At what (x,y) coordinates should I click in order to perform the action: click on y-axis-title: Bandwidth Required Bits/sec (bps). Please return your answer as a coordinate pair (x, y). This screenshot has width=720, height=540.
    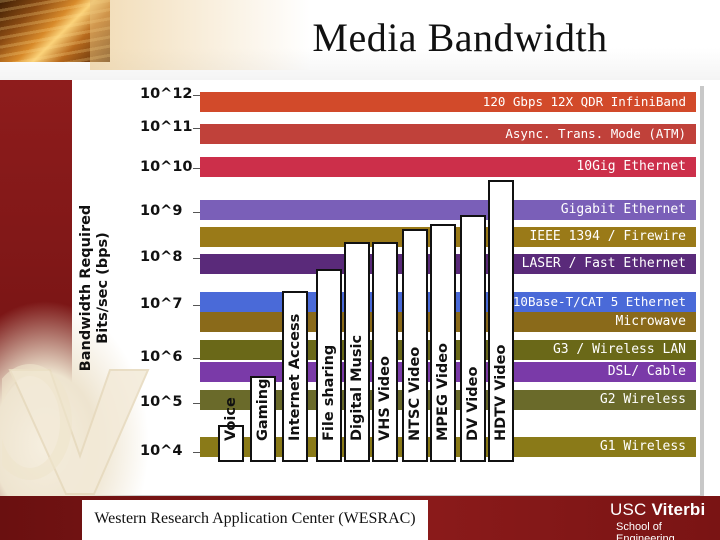
    Looking at the image, I should click on (104, 288).